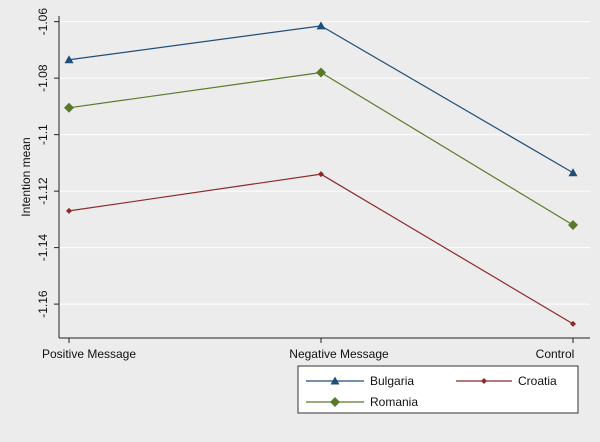 The height and width of the screenshot is (442, 600). I want to click on x-tick-label: Negative Message, so click(339, 354).